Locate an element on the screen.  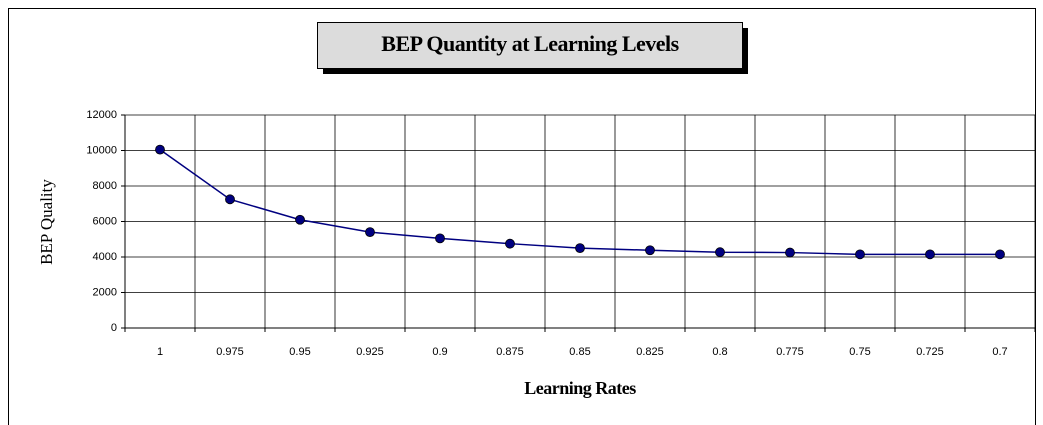
y-tick-label: 4000 is located at coordinates (105, 257).